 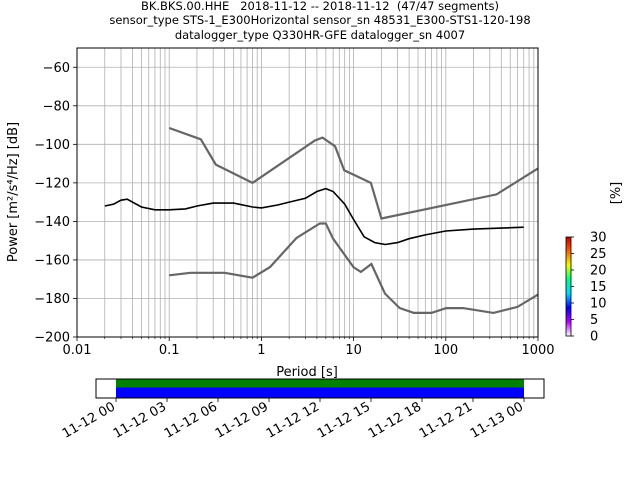 I want to click on y-tick-label: −120, so click(x=52, y=183).